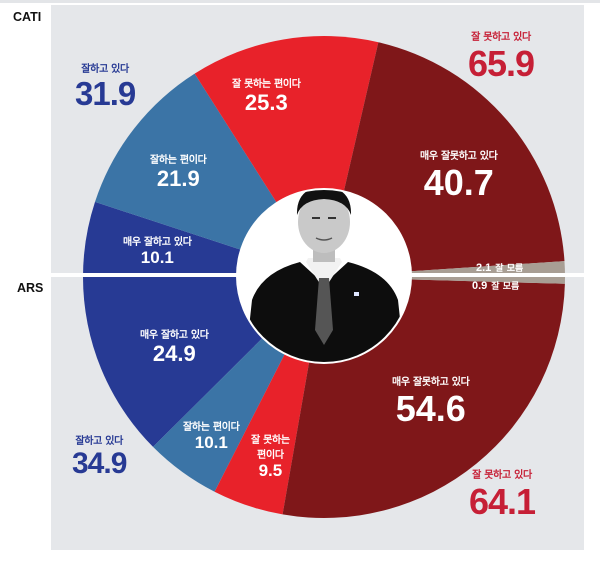  What do you see at coordinates (27, 17) in the screenshot?
I see `cati-method-label: CATI` at bounding box center [27, 17].